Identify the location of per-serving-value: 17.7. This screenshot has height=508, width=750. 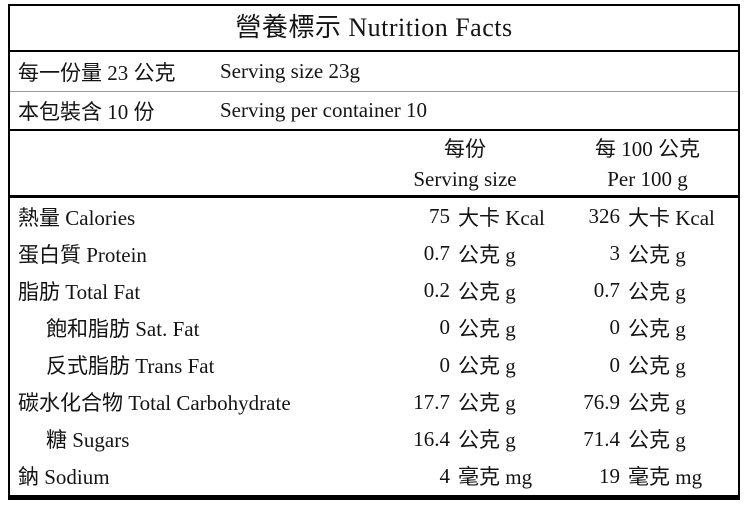
(431, 401).